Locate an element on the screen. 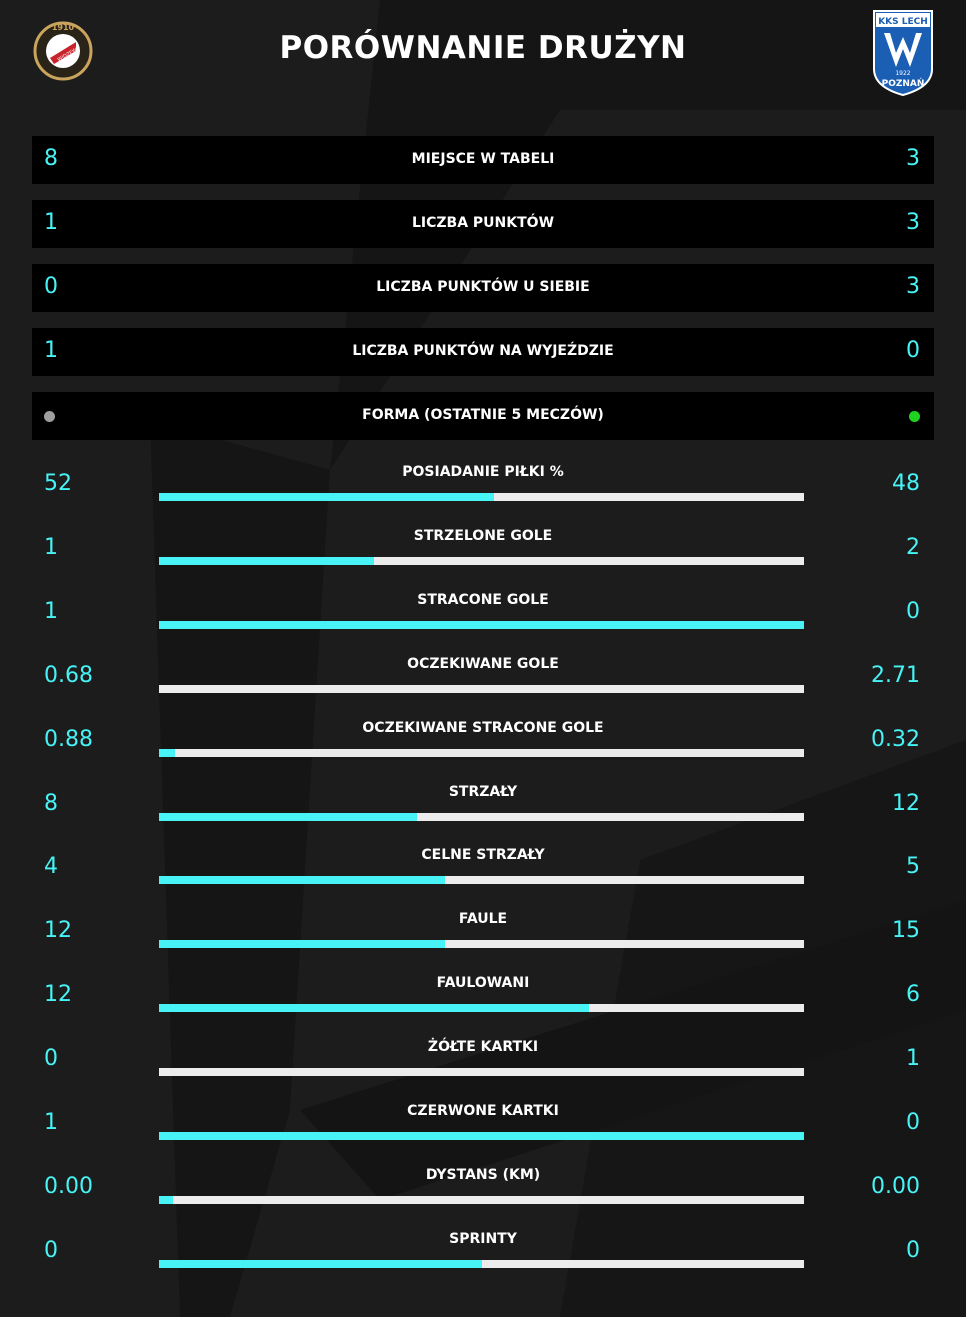  left-value: 52 is located at coordinates (58, 483).